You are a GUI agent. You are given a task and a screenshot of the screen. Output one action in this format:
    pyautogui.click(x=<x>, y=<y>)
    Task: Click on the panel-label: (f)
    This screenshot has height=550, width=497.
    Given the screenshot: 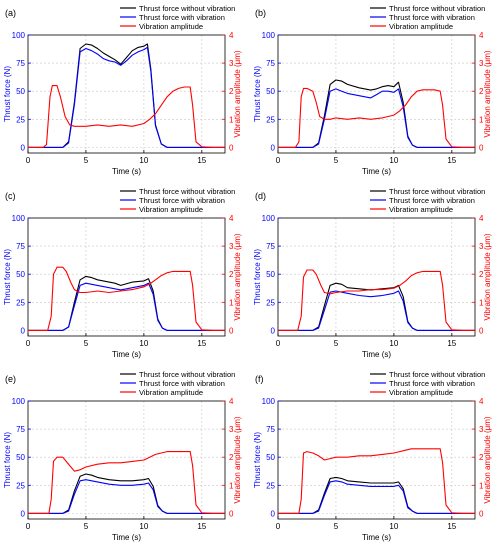 What is the action you would take?
    pyautogui.click(x=259, y=379)
    